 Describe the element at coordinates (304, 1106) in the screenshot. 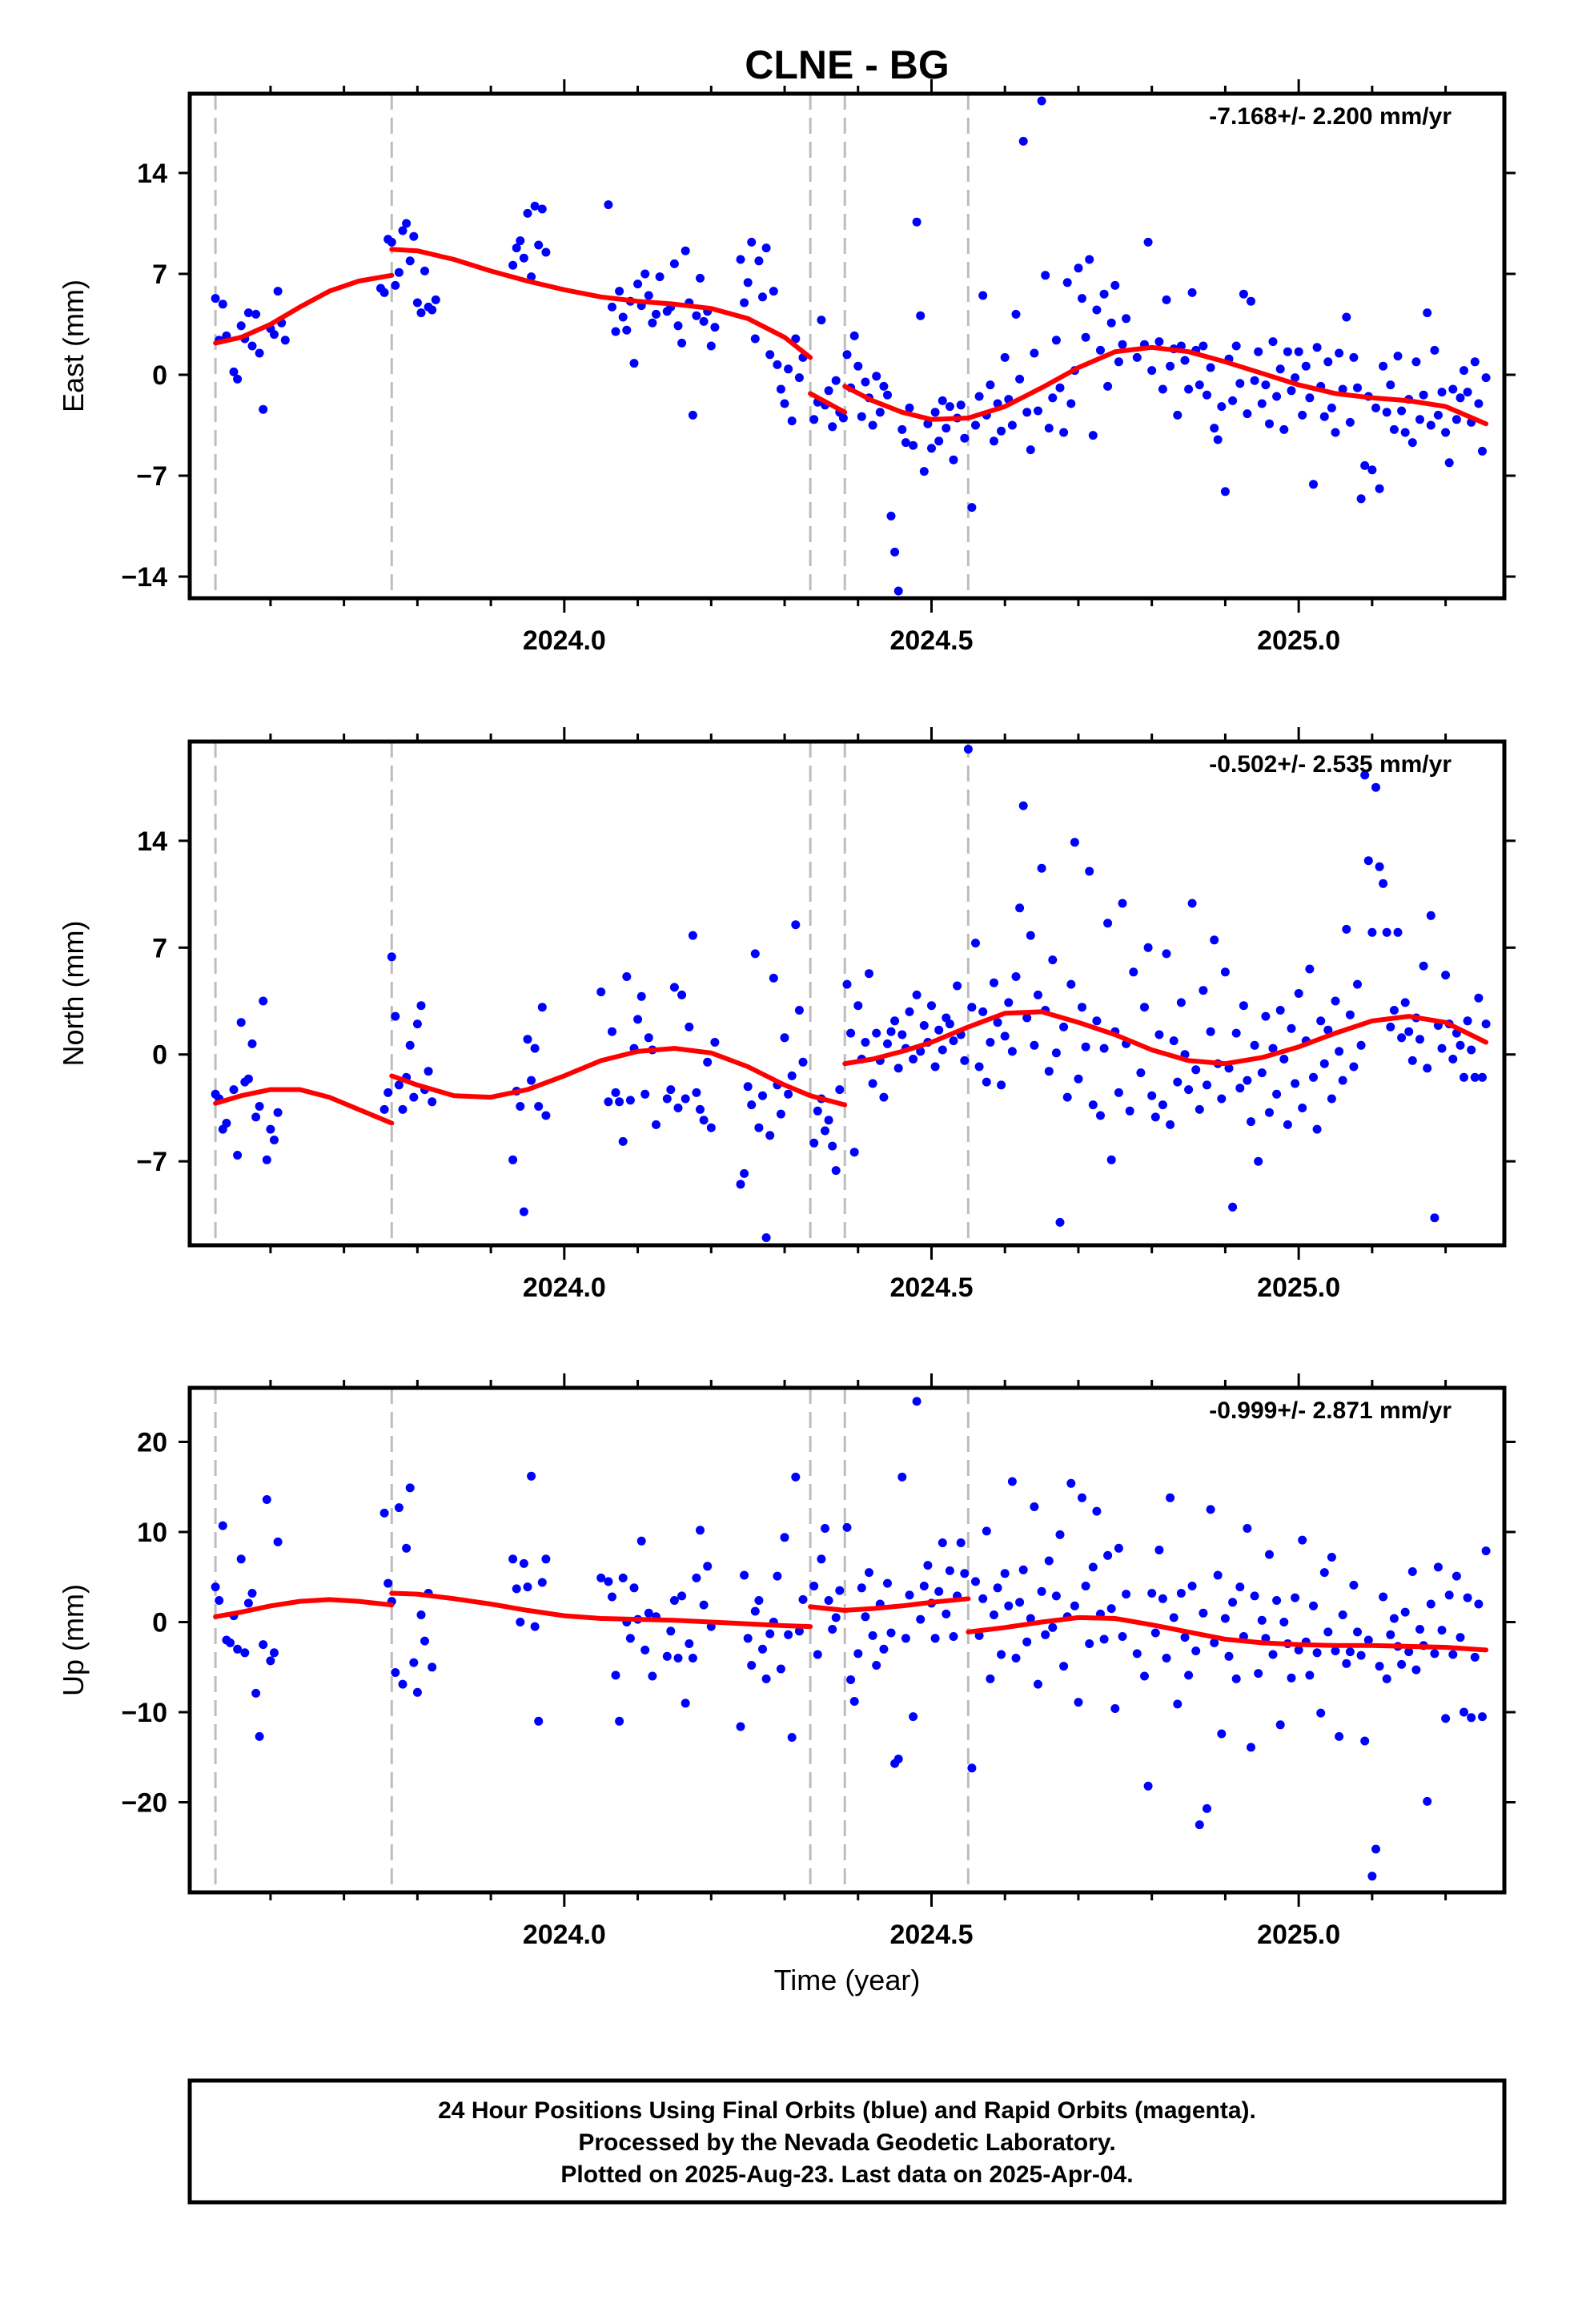

I see `north-model-curve` at that location.